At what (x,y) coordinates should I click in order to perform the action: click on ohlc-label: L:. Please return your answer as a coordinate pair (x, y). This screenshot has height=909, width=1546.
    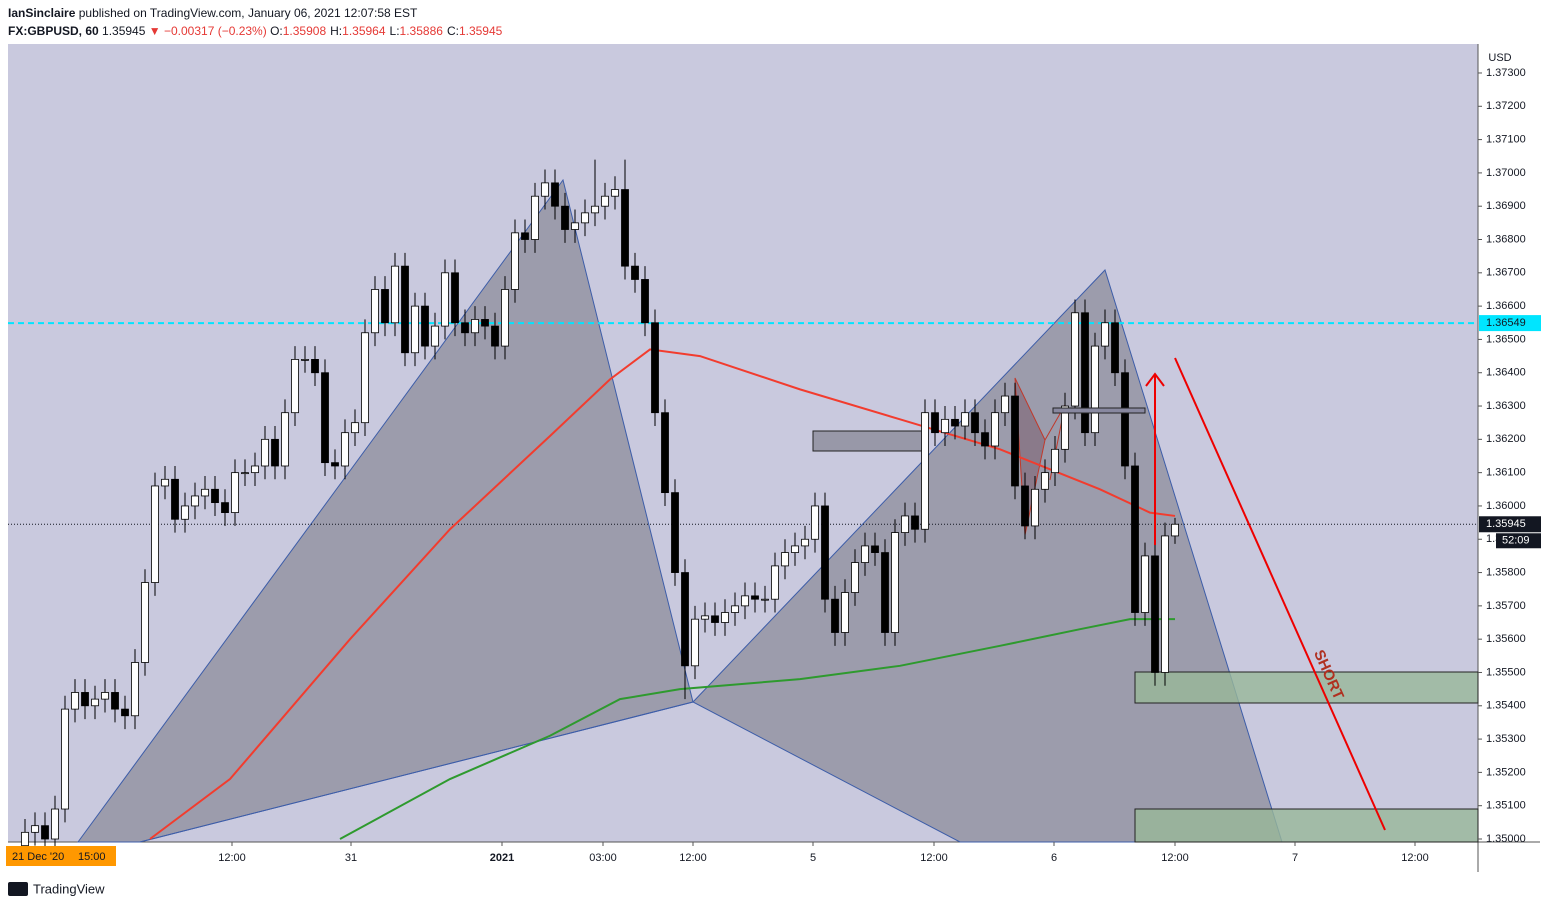
    Looking at the image, I should click on (394, 31).